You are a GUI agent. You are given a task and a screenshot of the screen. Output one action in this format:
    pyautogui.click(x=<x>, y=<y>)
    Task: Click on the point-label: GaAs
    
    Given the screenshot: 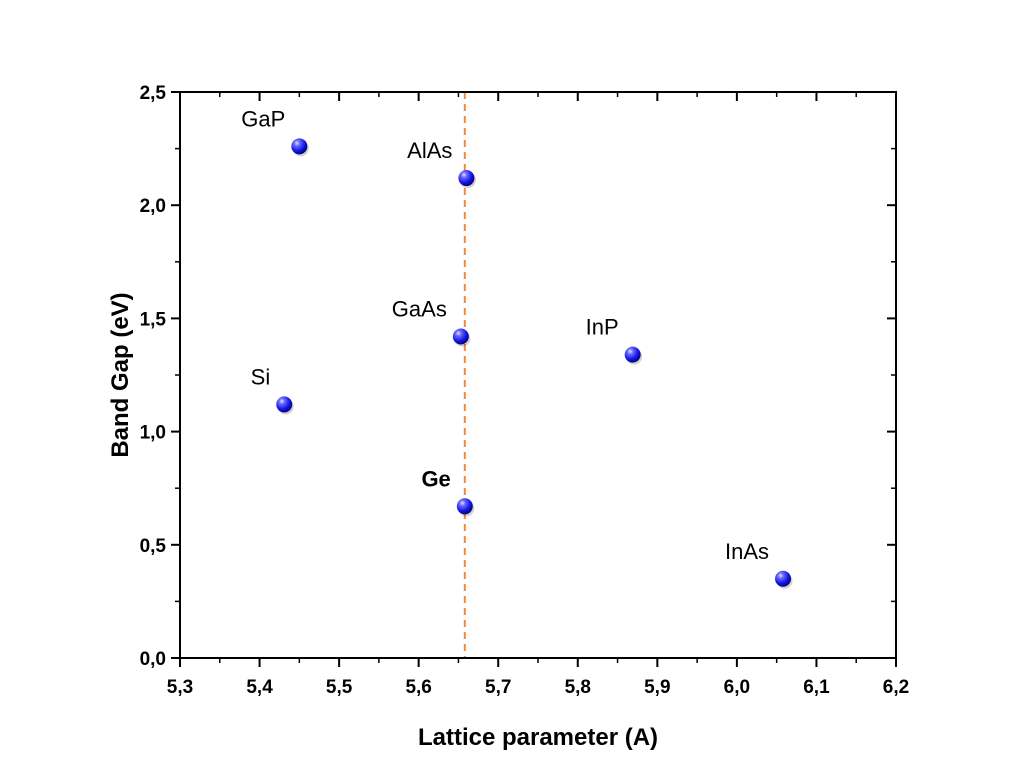 What is the action you would take?
    pyautogui.click(x=419, y=309)
    